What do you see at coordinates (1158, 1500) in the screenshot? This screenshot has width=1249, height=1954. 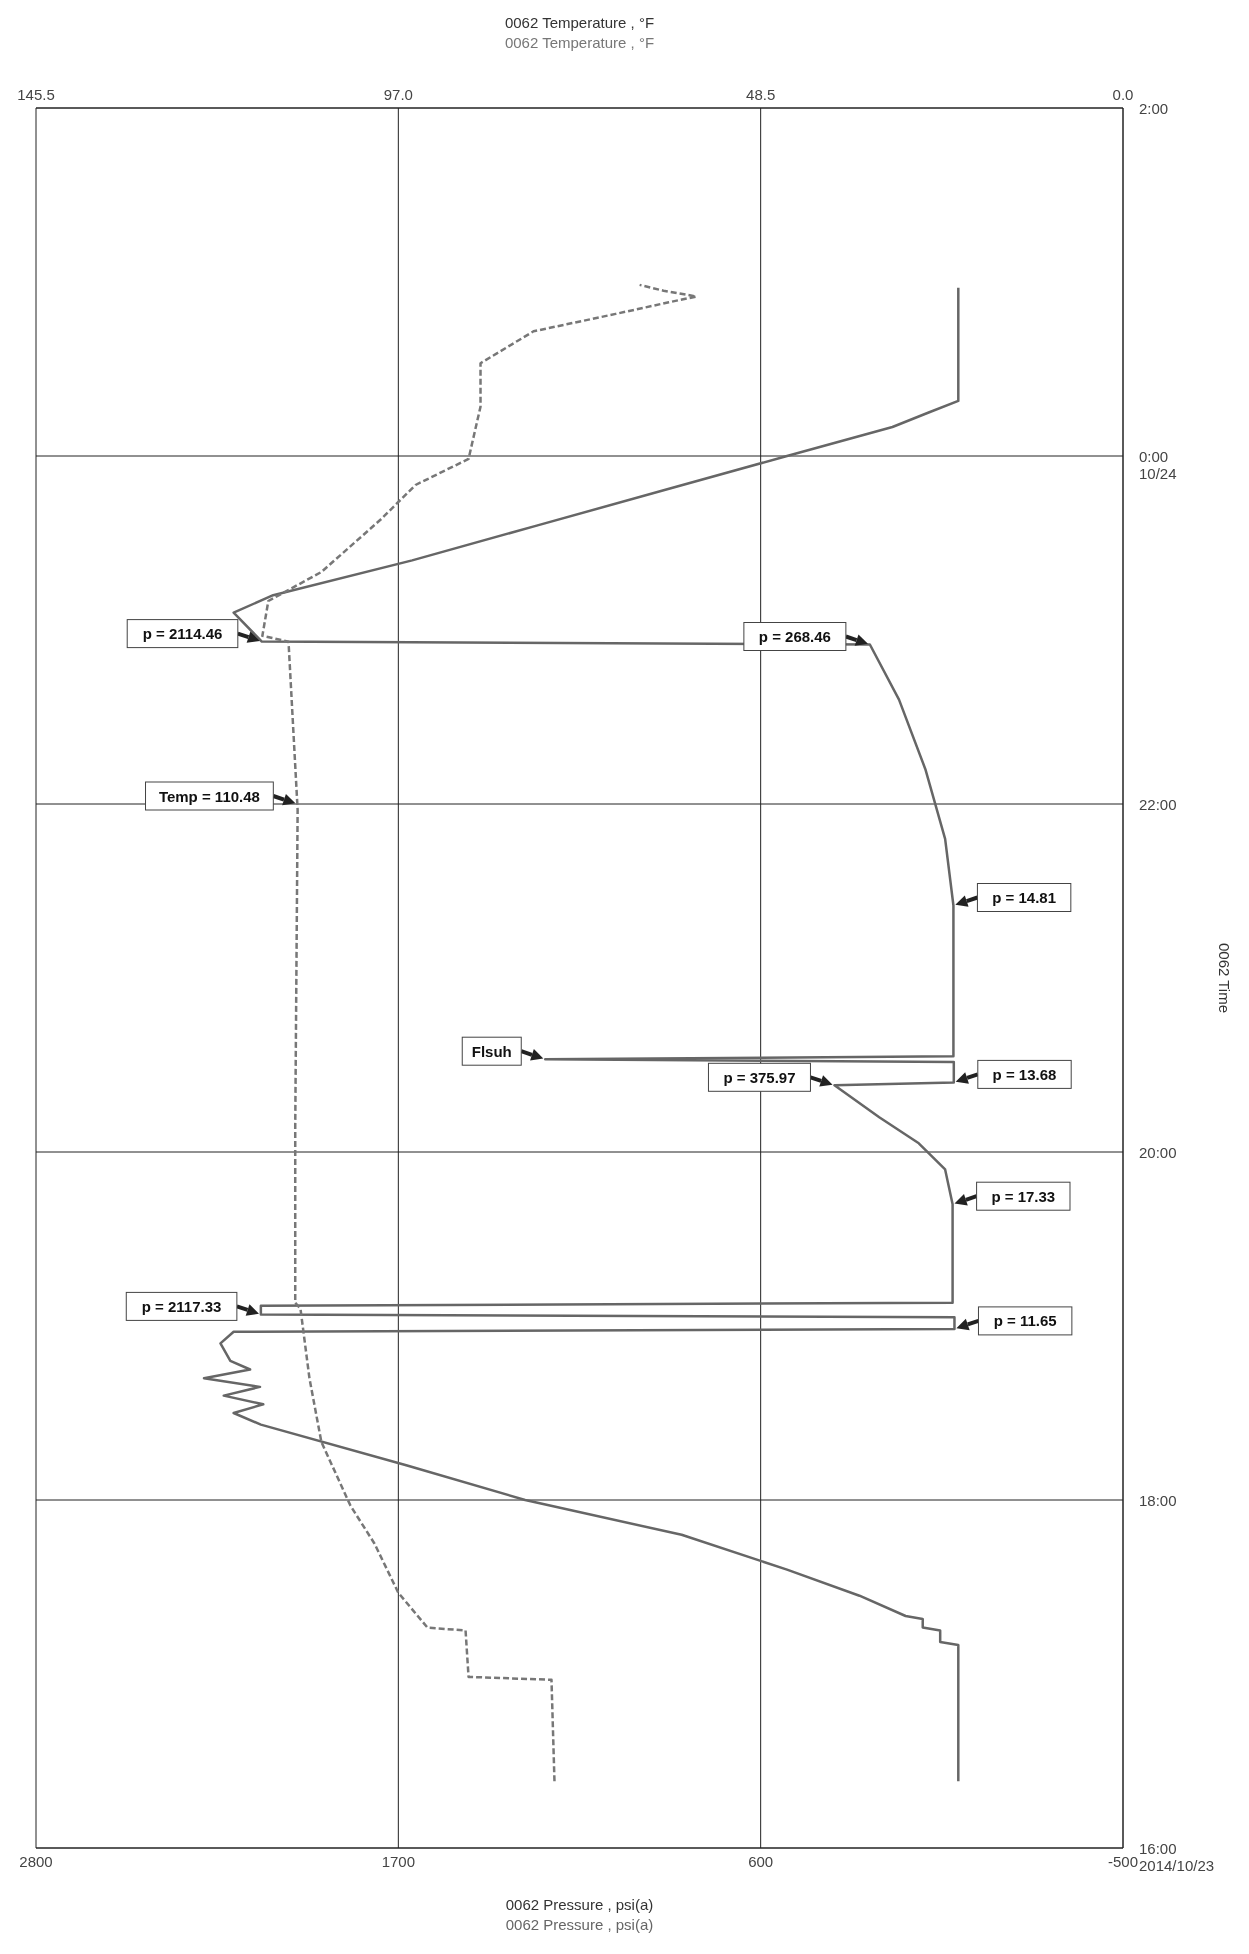 I see `y-tick-label: 18:00` at bounding box center [1158, 1500].